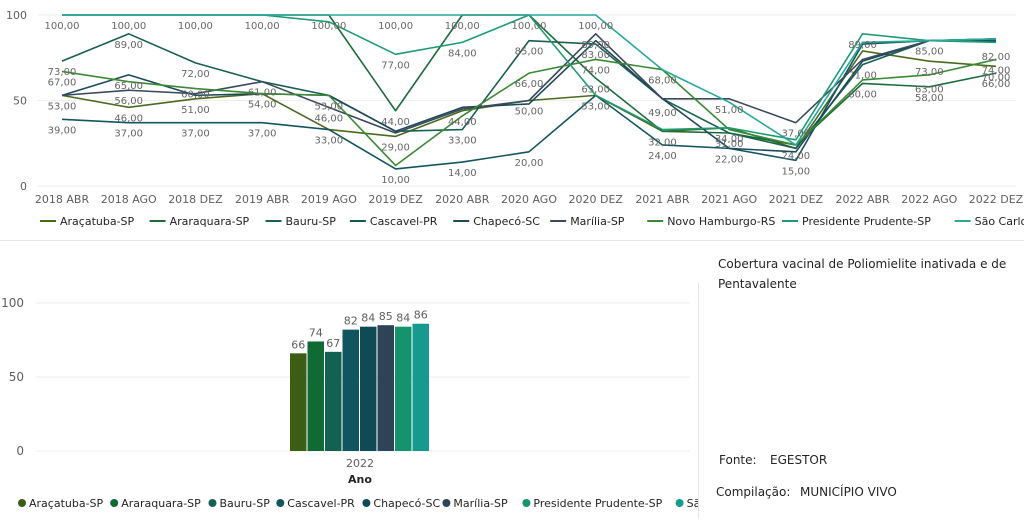 The image size is (1024, 523). Describe the element at coordinates (796, 171) in the screenshot. I see `data-label: 15,00` at that location.